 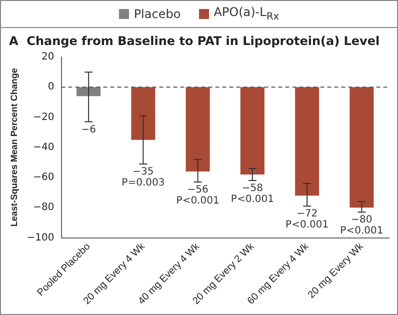 What do you see at coordinates (307, 219) in the screenshot?
I see `data-label: −72 P<0.001` at bounding box center [307, 219].